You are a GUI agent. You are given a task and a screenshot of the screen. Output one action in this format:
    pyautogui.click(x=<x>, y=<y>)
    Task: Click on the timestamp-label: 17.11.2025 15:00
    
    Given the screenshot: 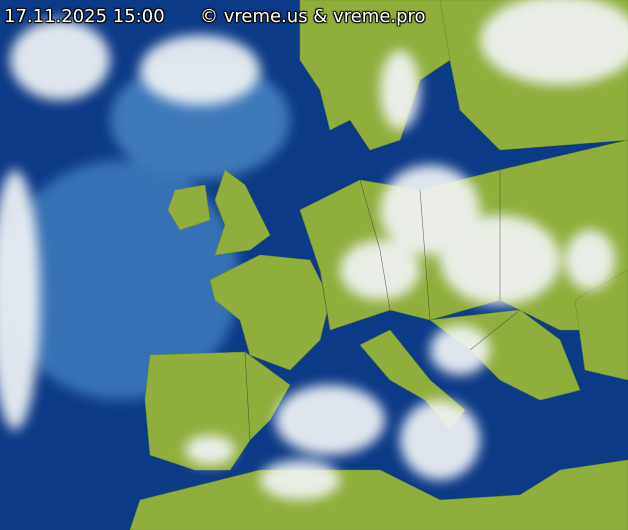 What is the action you would take?
    pyautogui.click(x=84, y=16)
    